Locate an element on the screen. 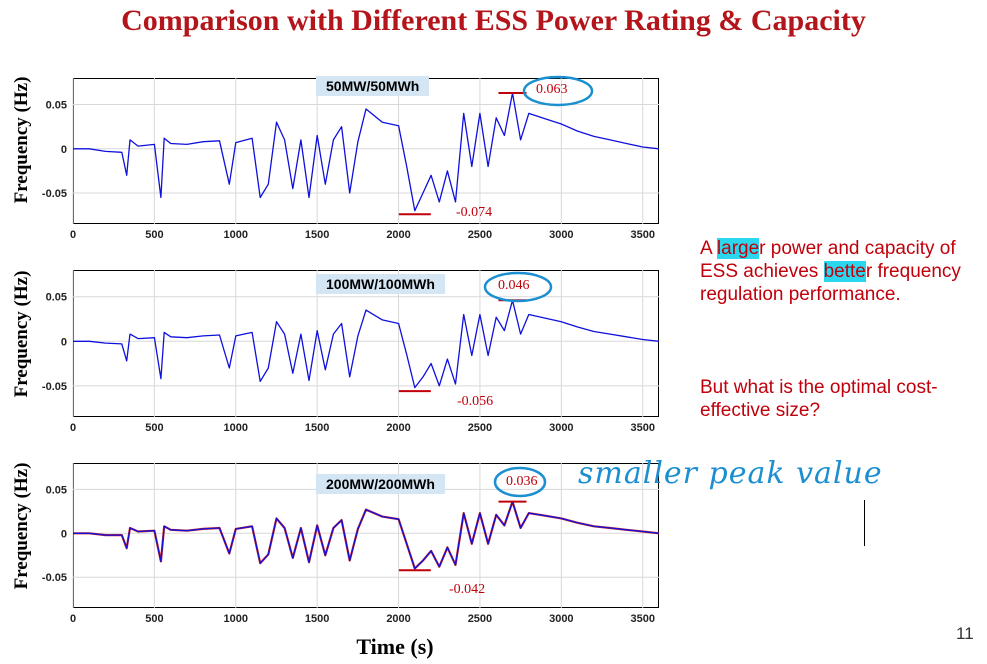 The width and height of the screenshot is (987, 664). page-number: 11 is located at coordinates (965, 633).